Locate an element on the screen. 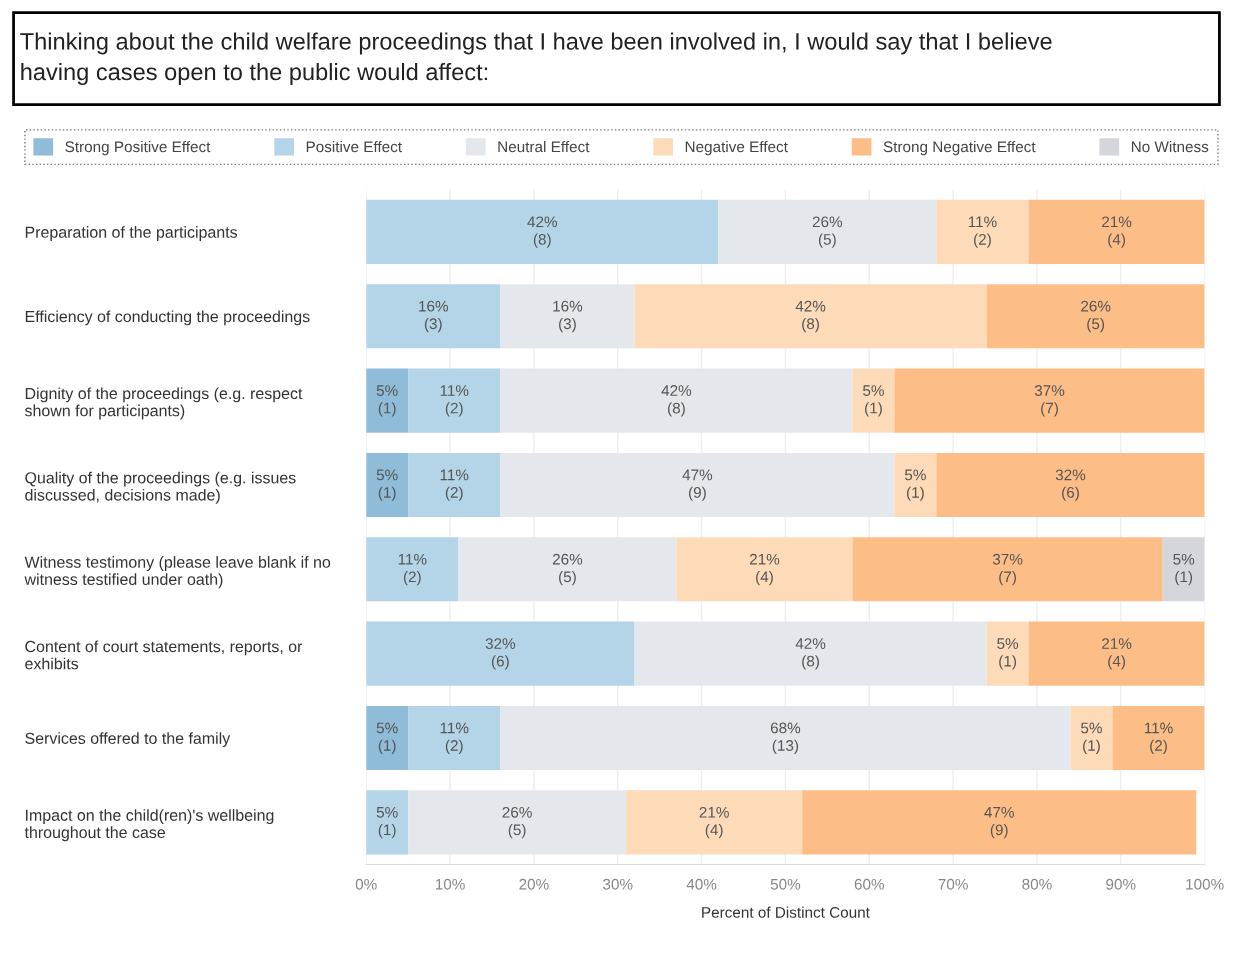 This screenshot has width=1233, height=978. x-tick-label: 70% is located at coordinates (953, 884).